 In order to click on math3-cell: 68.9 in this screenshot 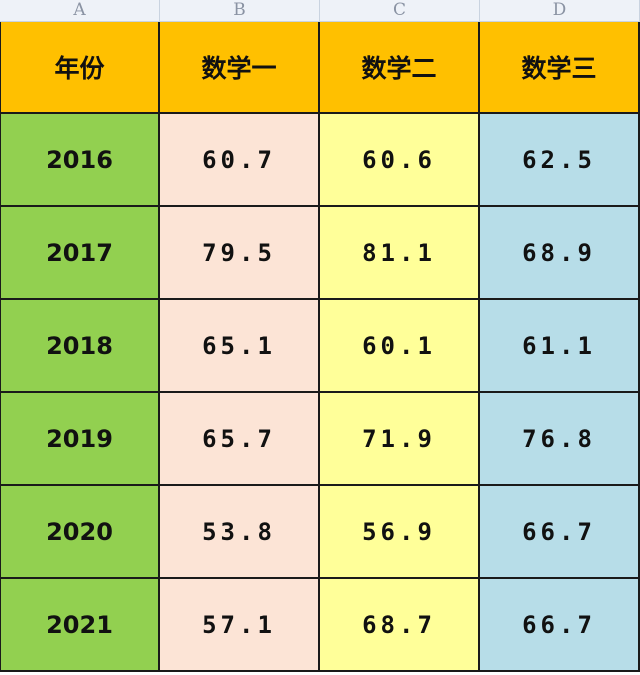, I will do `click(560, 253)`.